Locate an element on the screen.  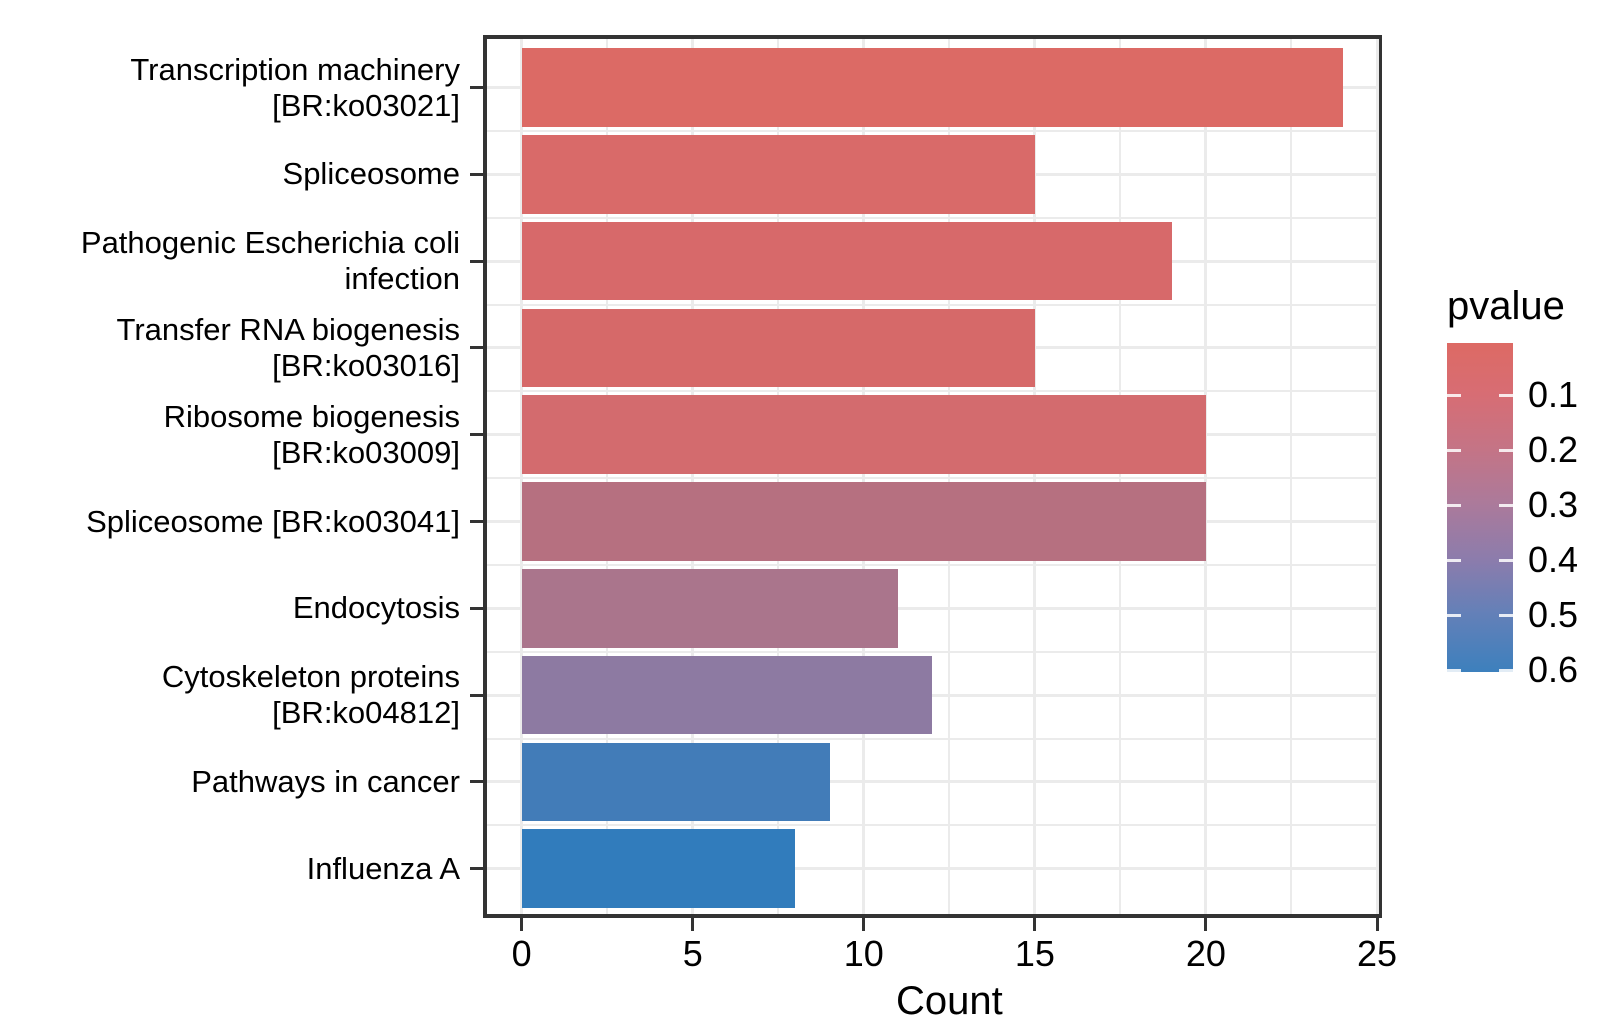
legend-tick-right-0.3 is located at coordinates (1506, 505).